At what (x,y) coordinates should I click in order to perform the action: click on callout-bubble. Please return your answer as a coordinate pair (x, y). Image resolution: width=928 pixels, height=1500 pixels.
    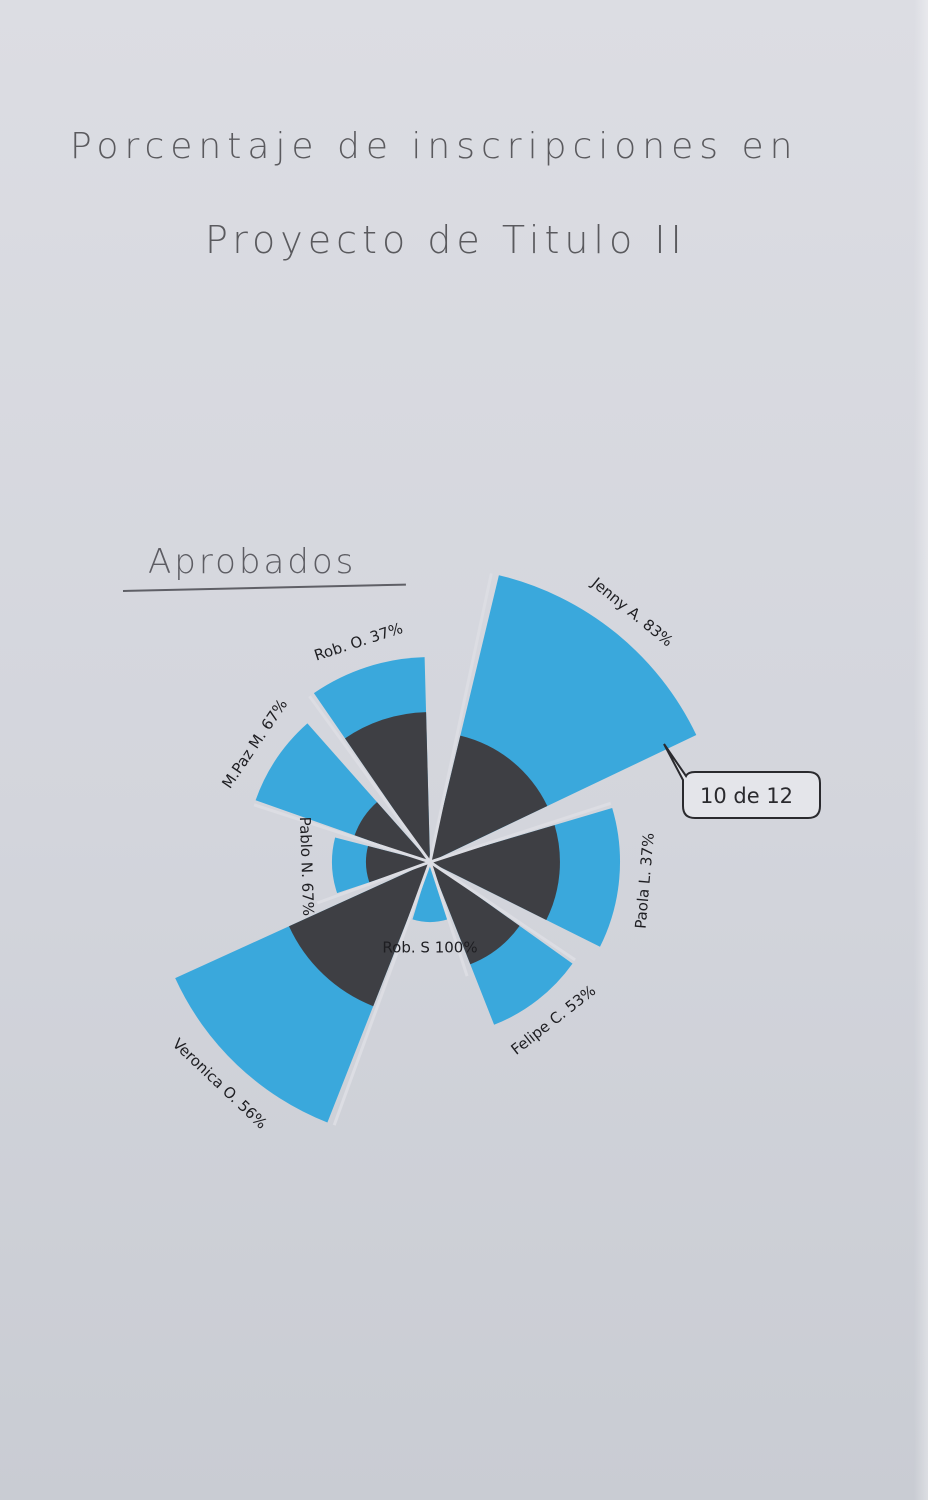
    Looking at the image, I should click on (742, 781).